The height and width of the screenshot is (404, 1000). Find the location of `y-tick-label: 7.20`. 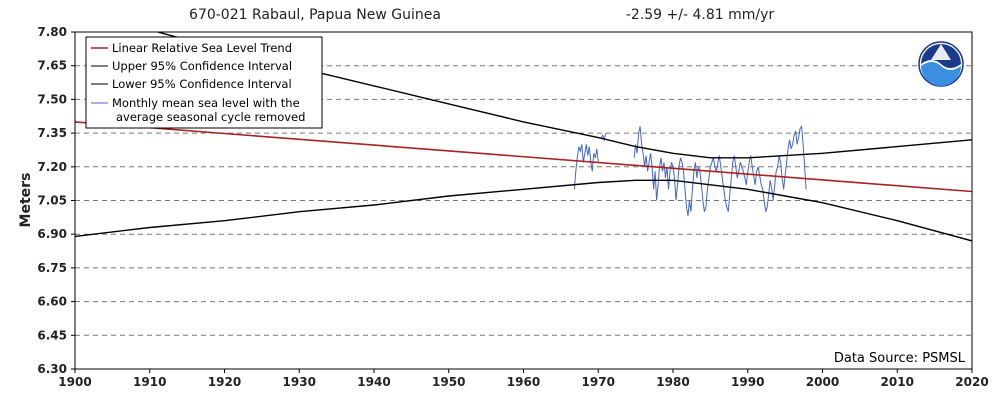

y-tick-label: 7.20 is located at coordinates (52, 167).